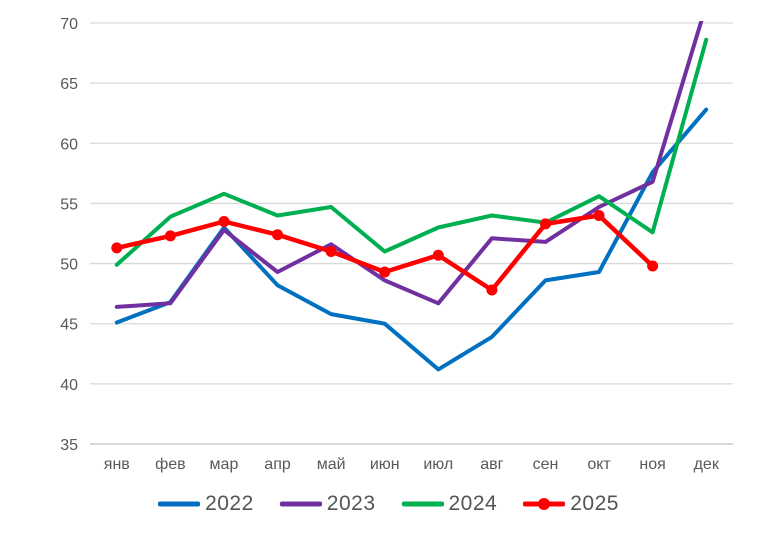 This screenshot has width=777, height=559. What do you see at coordinates (707, 464) in the screenshot?
I see `x-tick-label: дек` at bounding box center [707, 464].